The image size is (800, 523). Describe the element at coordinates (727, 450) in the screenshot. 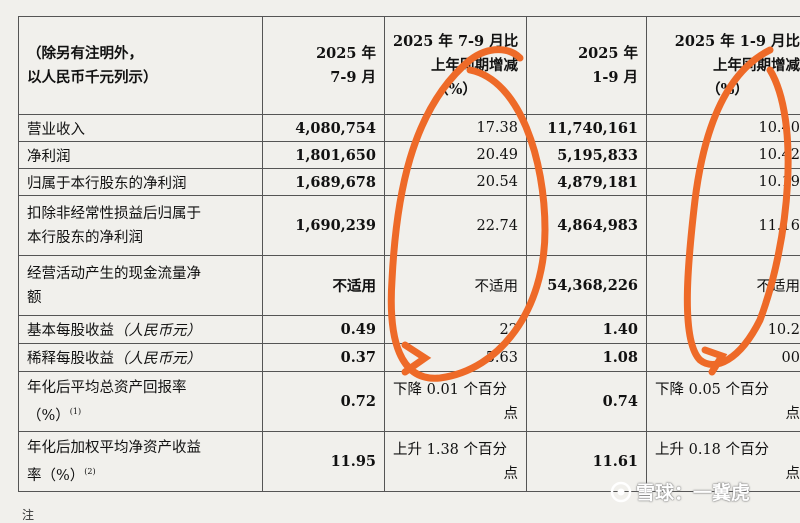

I see `row-ytd-change-line1: 上升 0.18 个百分` at that location.